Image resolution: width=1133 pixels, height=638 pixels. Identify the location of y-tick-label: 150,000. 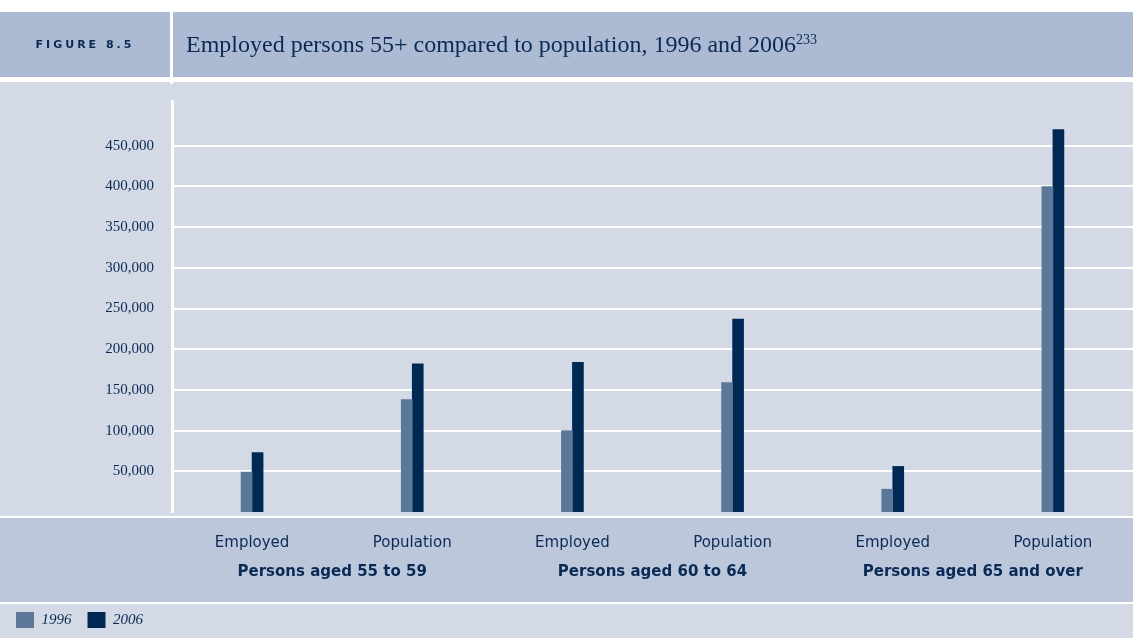
(129, 388).